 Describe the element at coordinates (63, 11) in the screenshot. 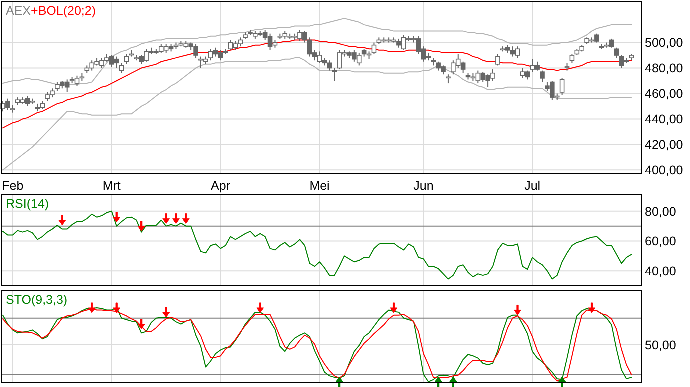

I see `text: +BOL(20;2)` at that location.